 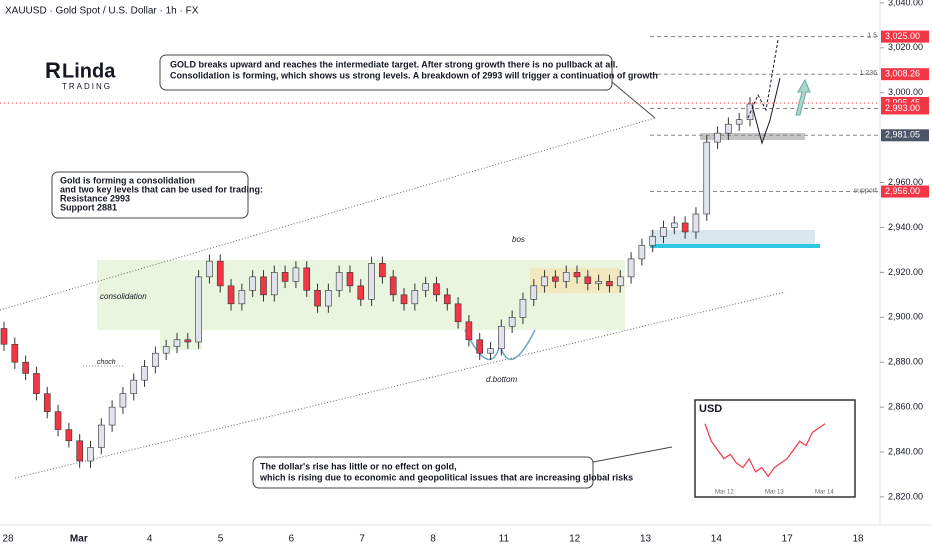 I want to click on inset-x-label: Mar 14, so click(x=824, y=493).